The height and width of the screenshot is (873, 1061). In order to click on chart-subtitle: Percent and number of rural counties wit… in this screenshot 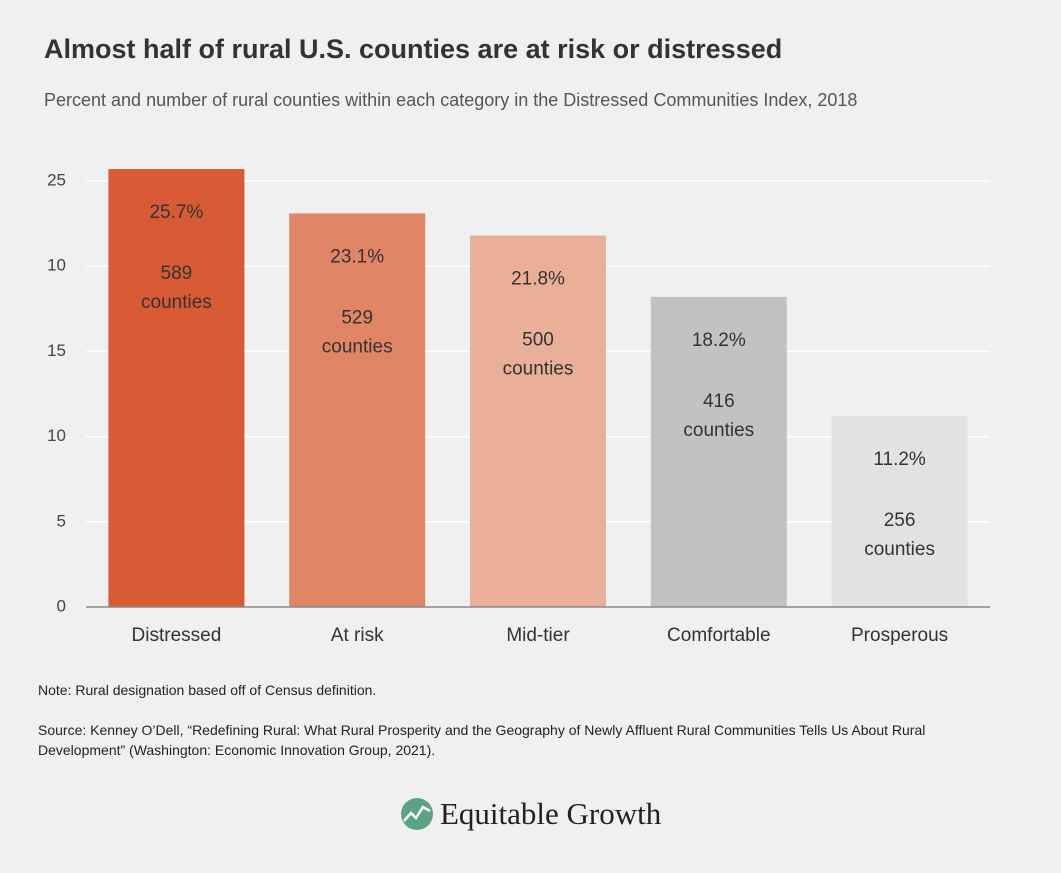, I will do `click(451, 100)`.